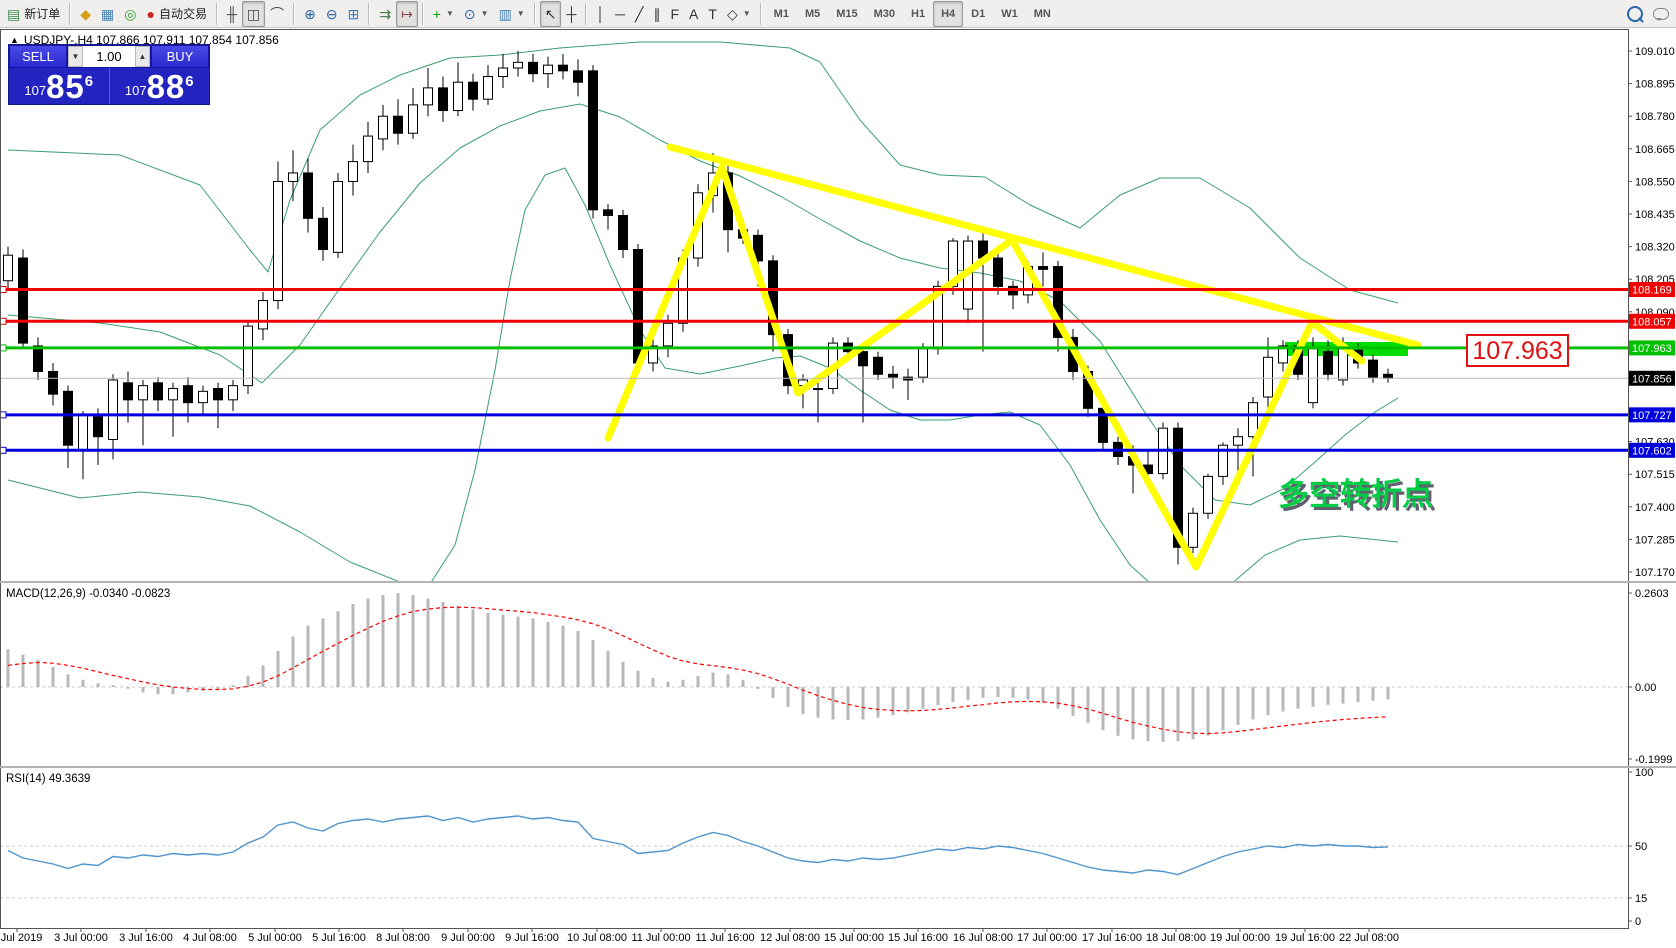 Image resolution: width=1676 pixels, height=948 pixels. What do you see at coordinates (918, 13) in the screenshot?
I see `timeframe-h1-button: H1` at bounding box center [918, 13].